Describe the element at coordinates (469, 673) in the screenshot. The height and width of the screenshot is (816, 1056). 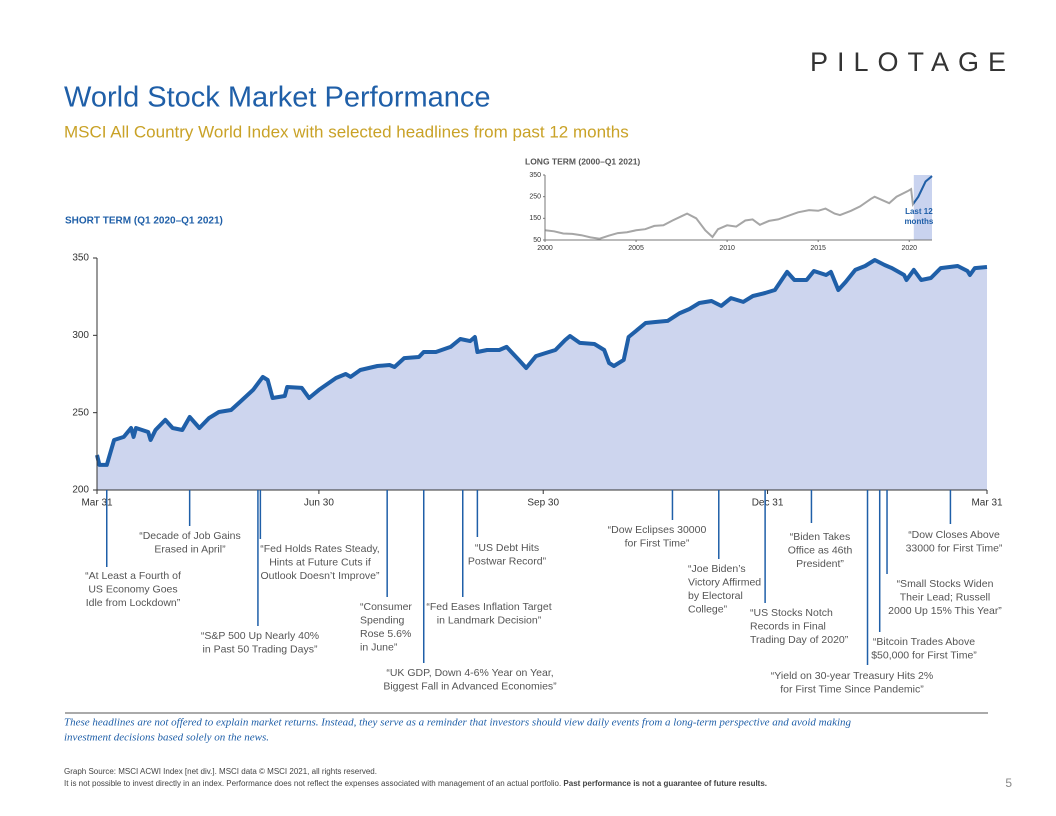
I see `headline: “UK GDP, Down 4-6% Year on Year,` at that location.